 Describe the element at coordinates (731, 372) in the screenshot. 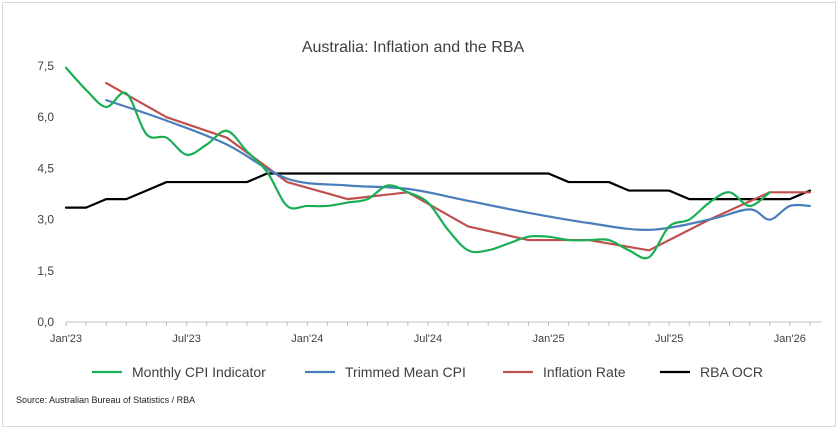

I see `legend-label: RBA OCR` at that location.